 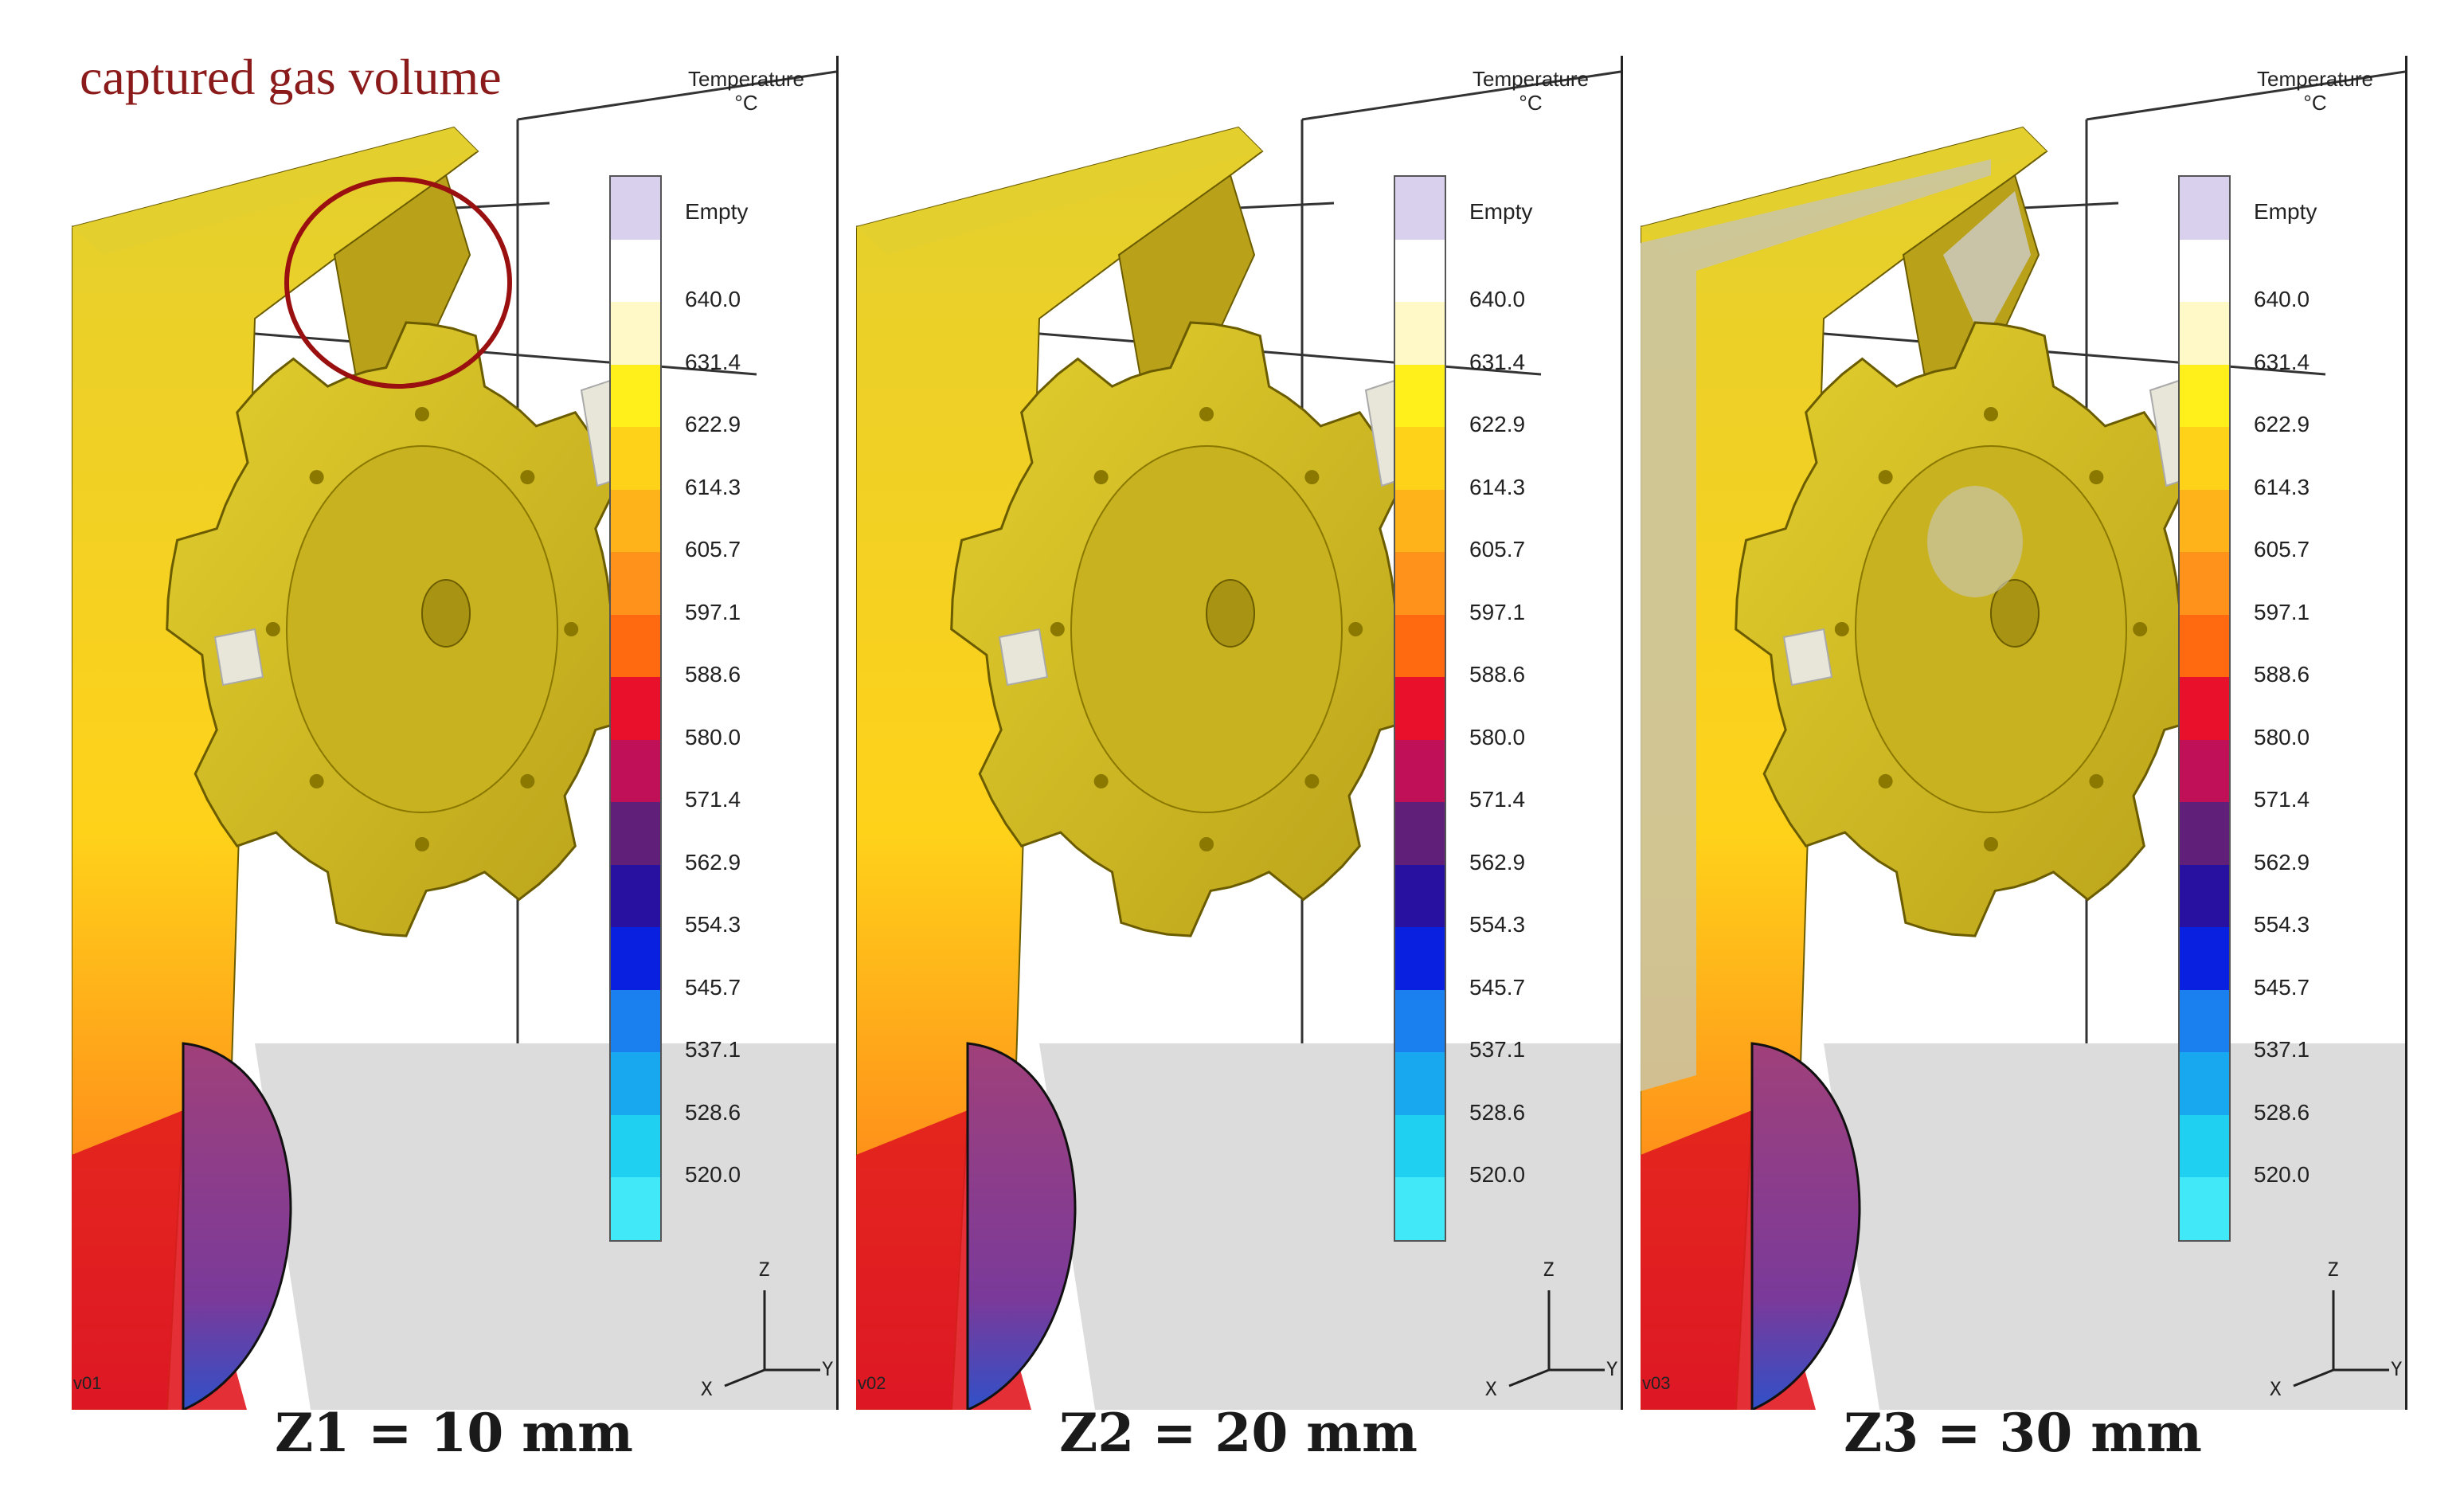 I want to click on y-axis-label: Y, so click(x=1612, y=1369).